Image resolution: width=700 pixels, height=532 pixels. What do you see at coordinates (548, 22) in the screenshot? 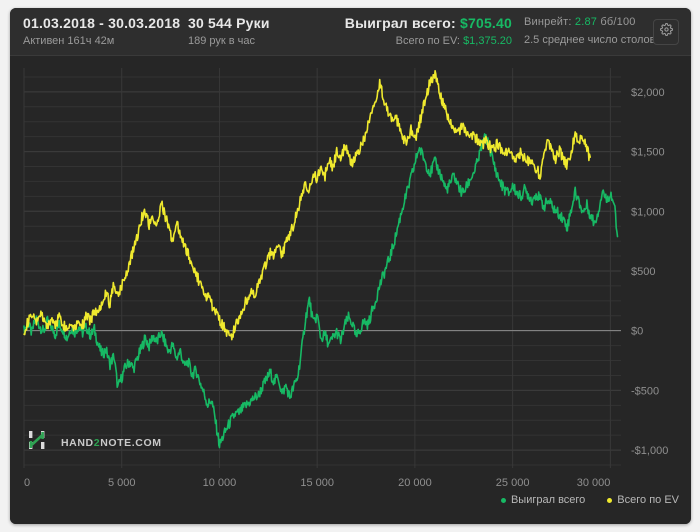
I see `winrate-label: Винрейт:` at bounding box center [548, 22].